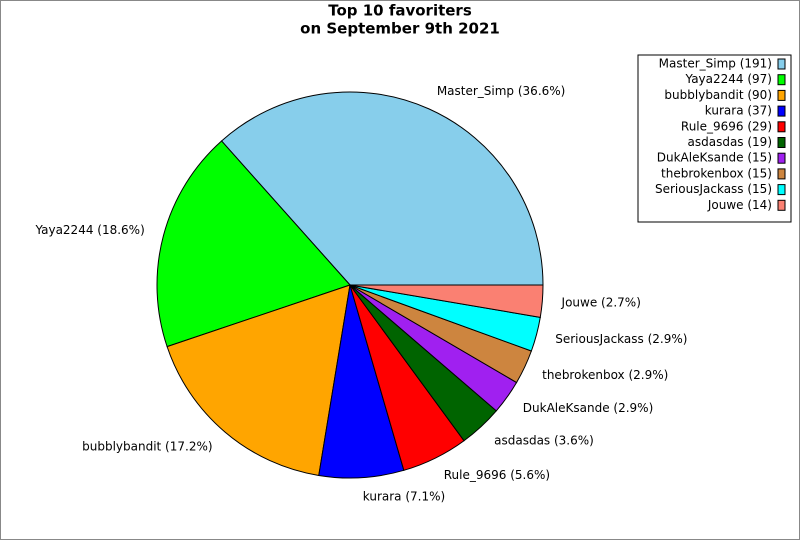  I want to click on slice-label: kurara (7.1%), so click(404, 496).